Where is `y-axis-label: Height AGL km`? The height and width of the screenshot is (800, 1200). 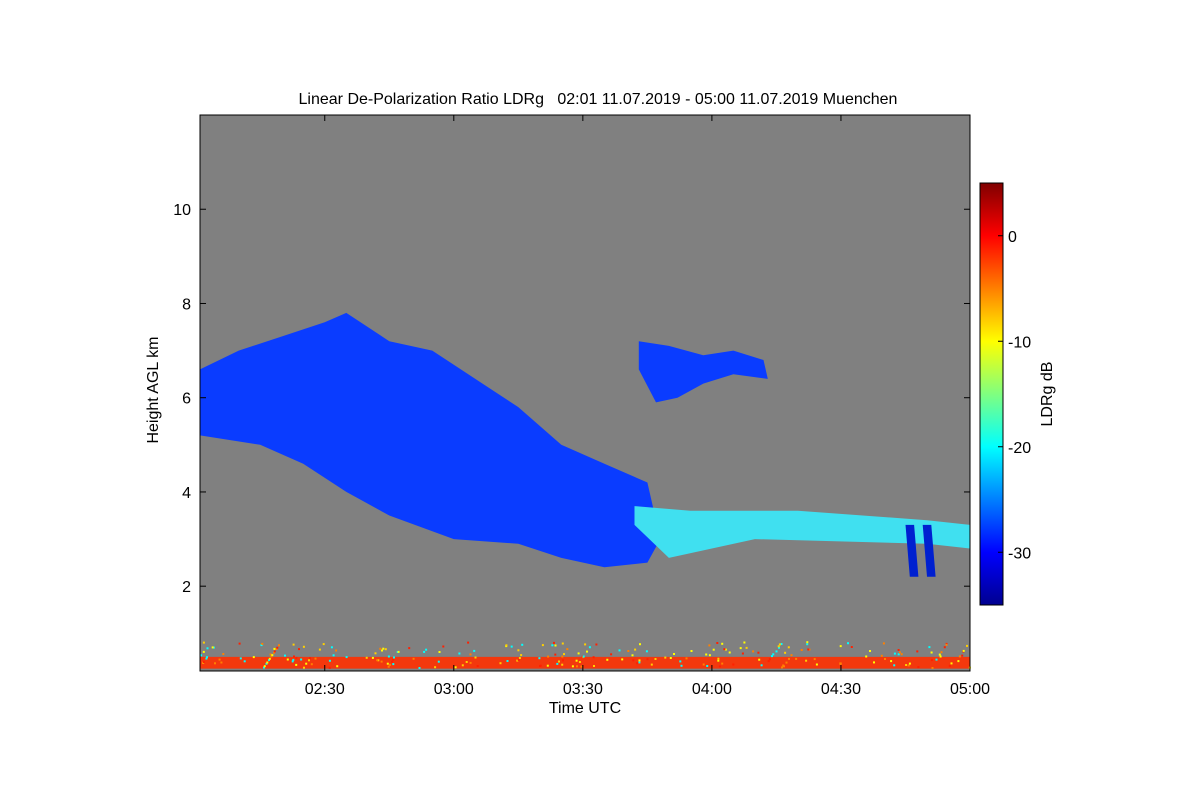
y-axis-label: Height AGL km is located at coordinates (153, 389).